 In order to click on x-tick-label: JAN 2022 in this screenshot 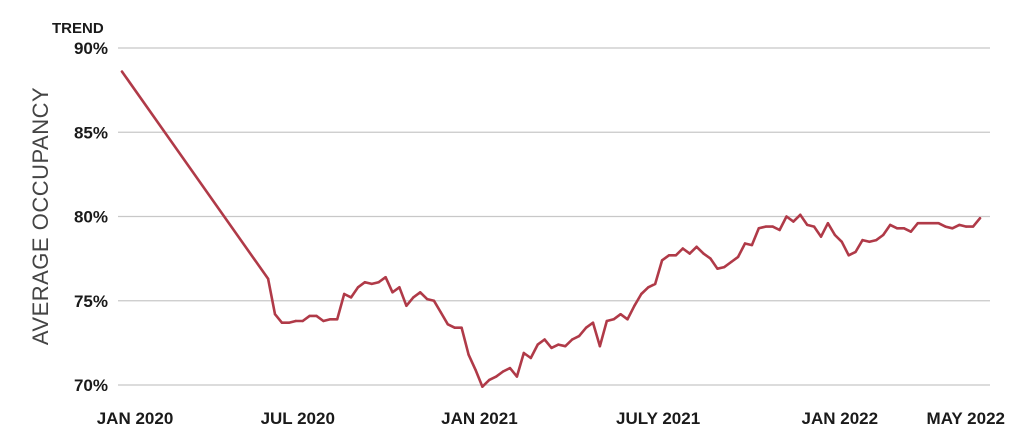, I will do `click(840, 418)`.